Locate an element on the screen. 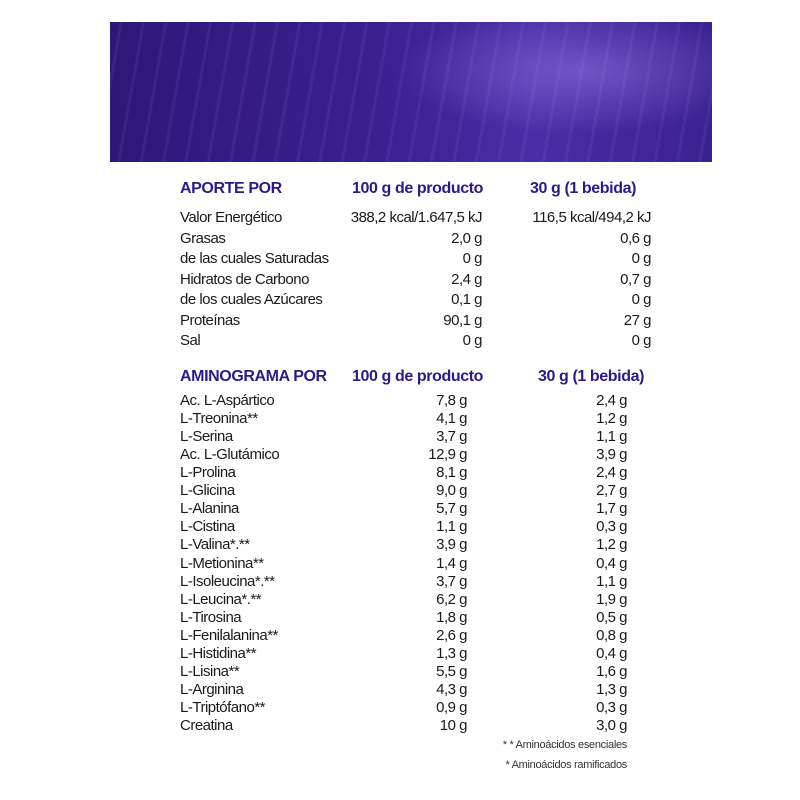 The width and height of the screenshot is (800, 800). value-per-100g: 1,4 g is located at coordinates (451, 563).